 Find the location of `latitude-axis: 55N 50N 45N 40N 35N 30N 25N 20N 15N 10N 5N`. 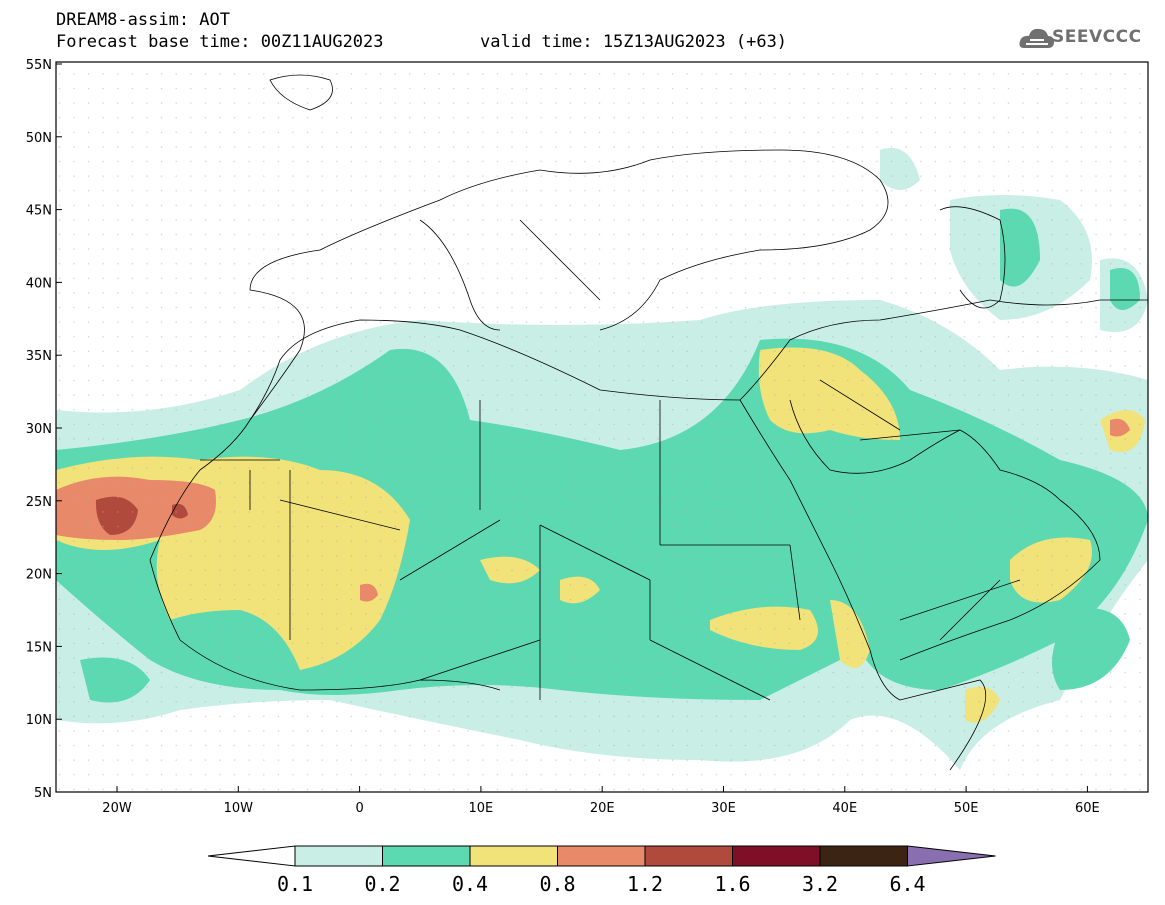

latitude-axis: 55N 50N 45N 40N 35N 30N 25N 20N 15N 10N 5N is located at coordinates (44, 429).